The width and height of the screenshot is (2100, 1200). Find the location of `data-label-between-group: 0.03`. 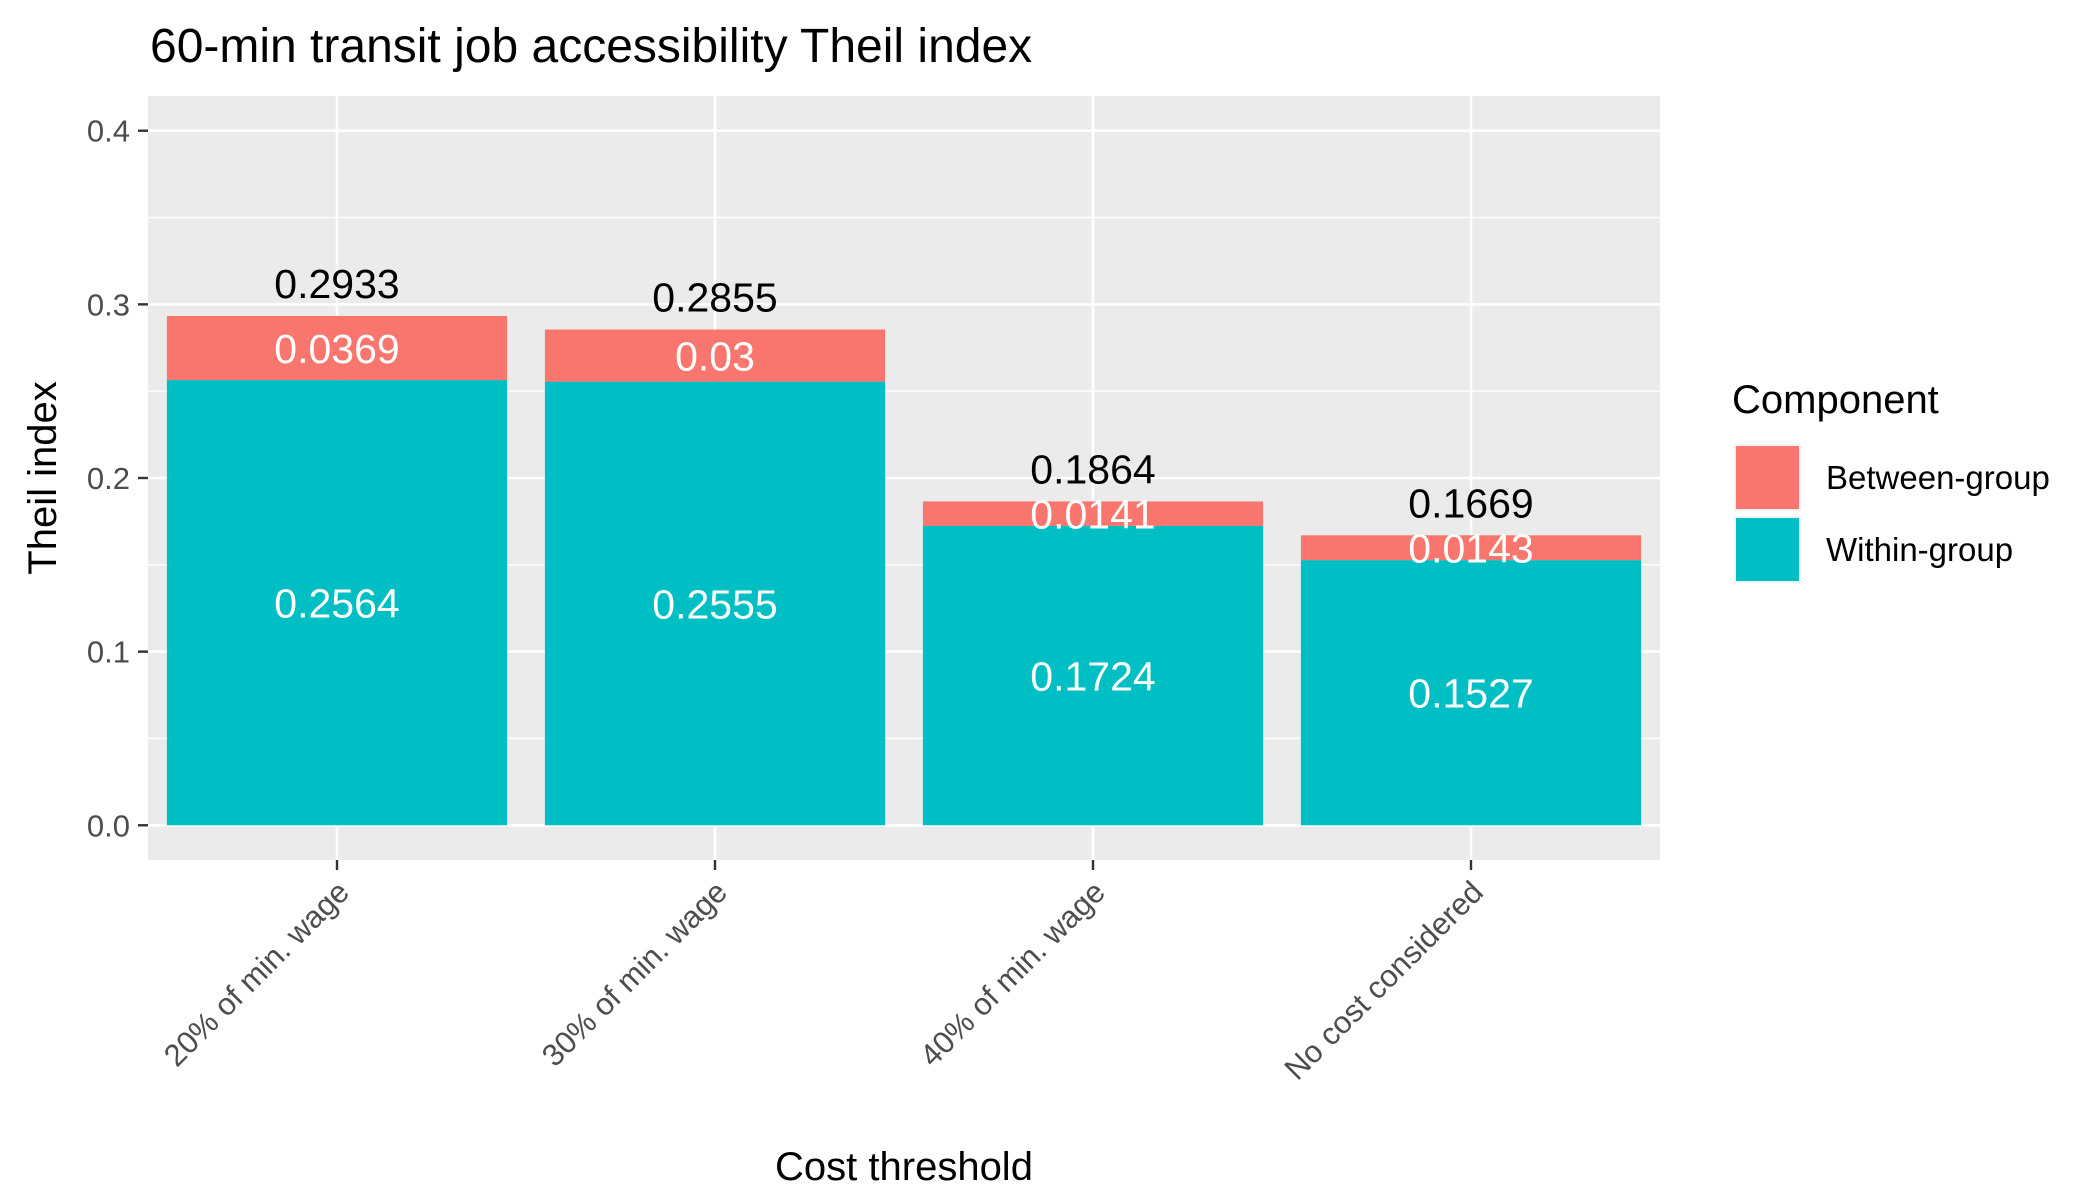

data-label-between-group: 0.03 is located at coordinates (715, 357).